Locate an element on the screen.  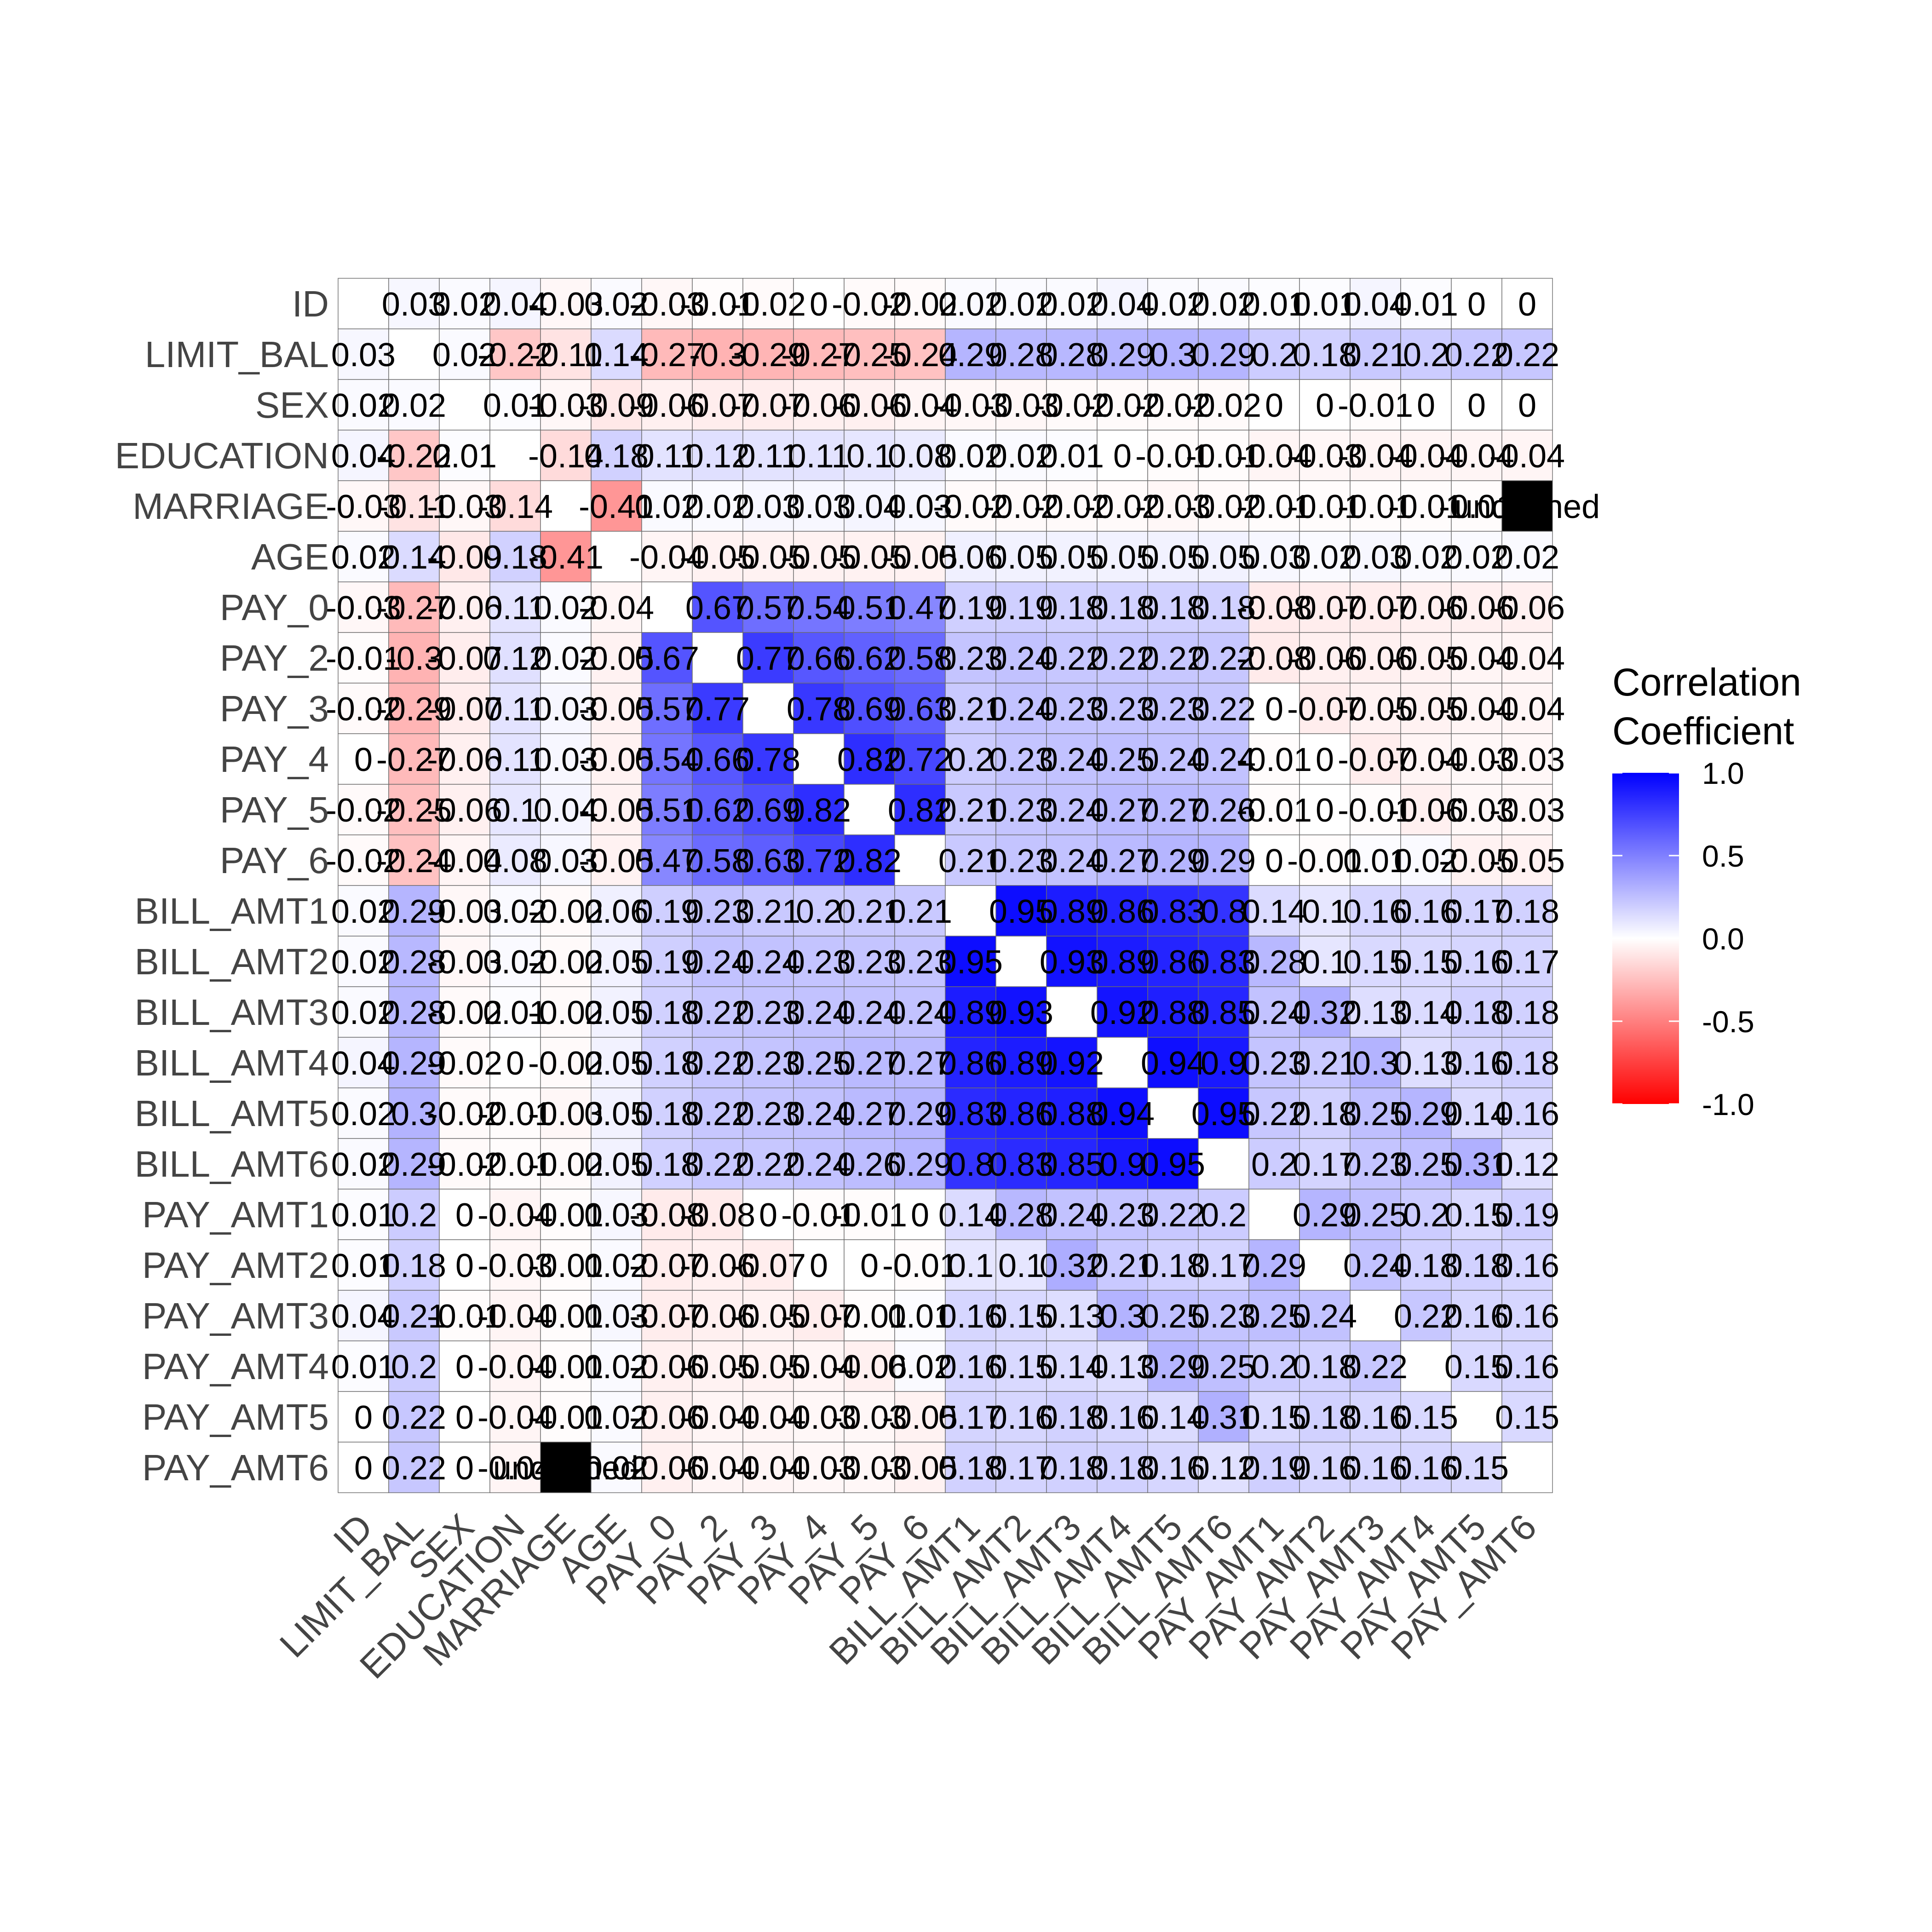
value-pay-2-id: -0.01 is located at coordinates (363, 658).